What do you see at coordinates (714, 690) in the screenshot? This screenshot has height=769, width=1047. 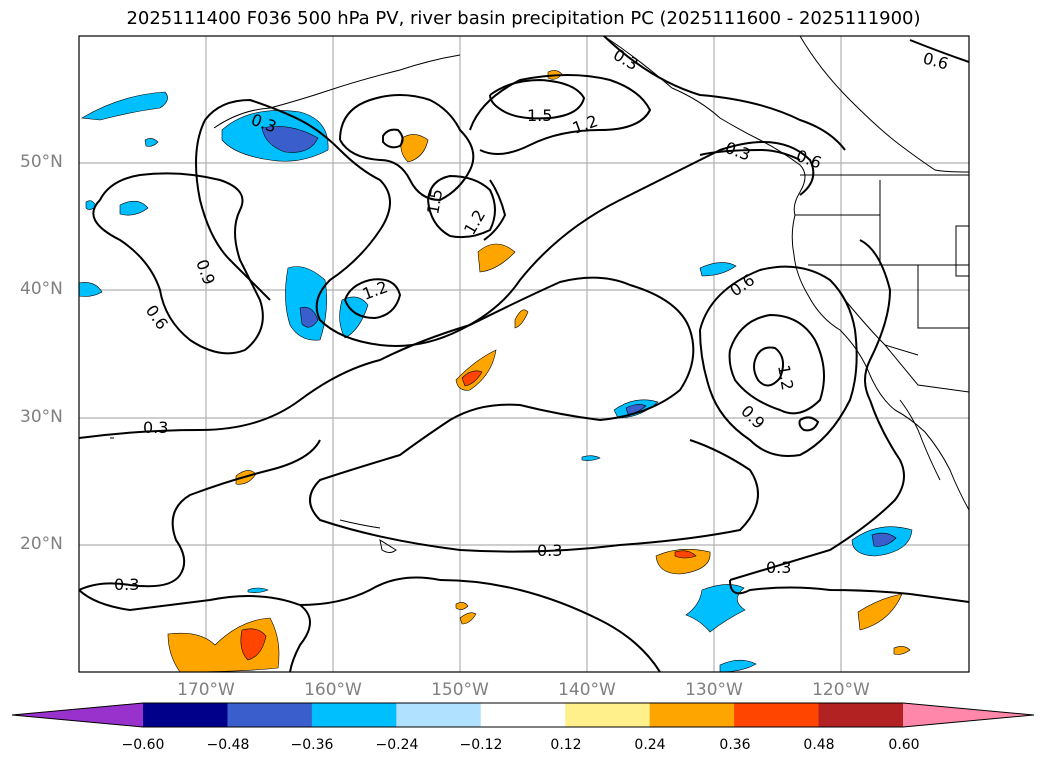 I see `lon-label-130w: 130°W` at bounding box center [714, 690].